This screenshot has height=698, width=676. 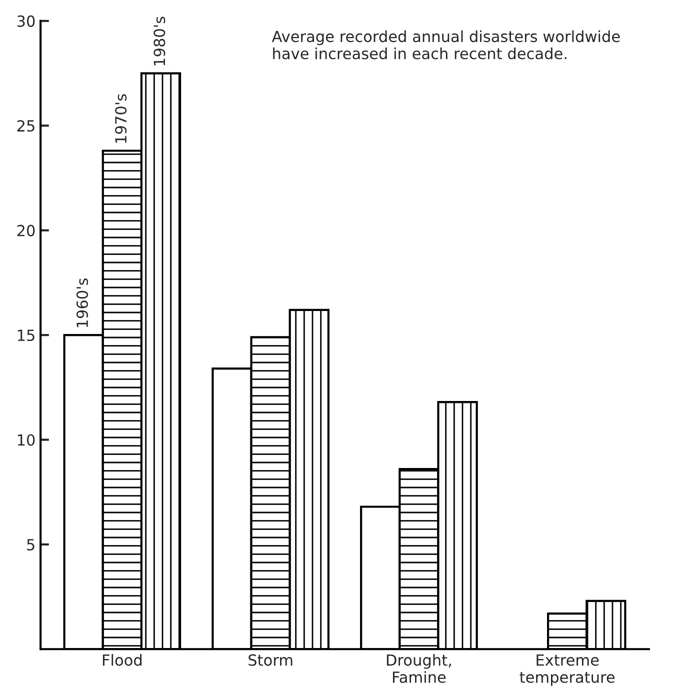 I want to click on y-tick-label: 10, so click(x=26, y=440).